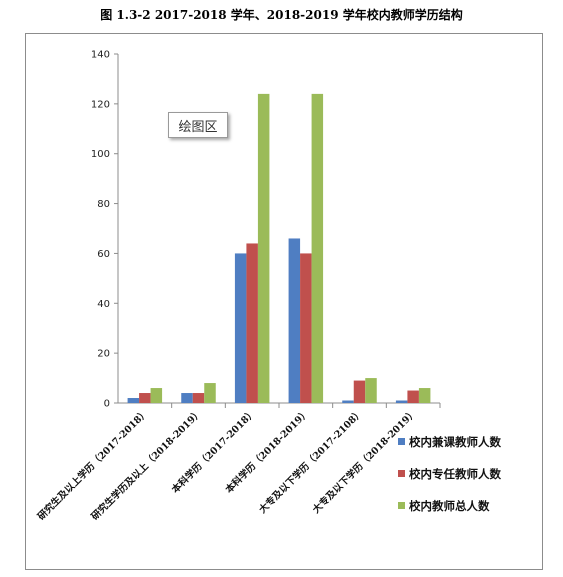 The height and width of the screenshot is (577, 563). Describe the element at coordinates (147, 465) in the screenshot. I see `x-tick-label: 研究生学历及以上（2018-2019）` at that location.